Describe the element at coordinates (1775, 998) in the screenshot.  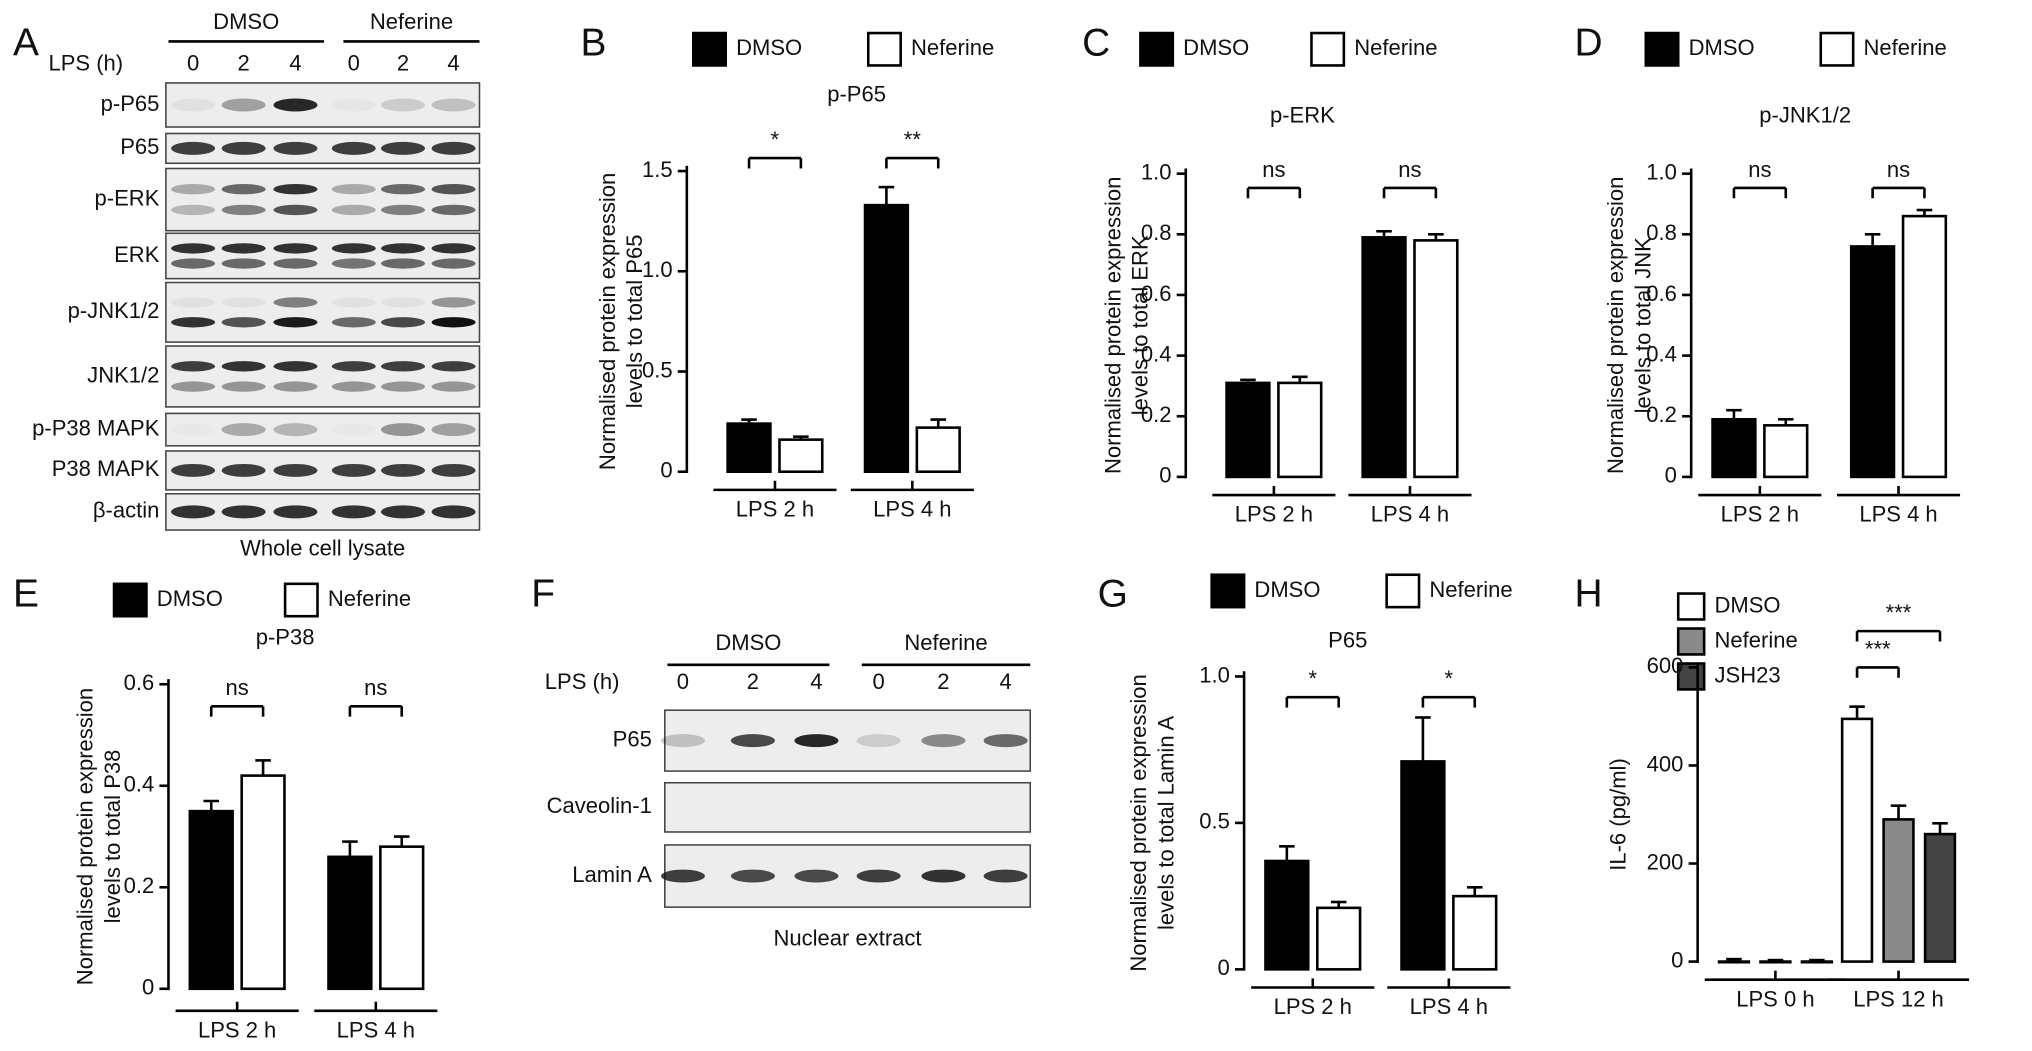
I see `x-tick-label: LPS 0 h` at that location.